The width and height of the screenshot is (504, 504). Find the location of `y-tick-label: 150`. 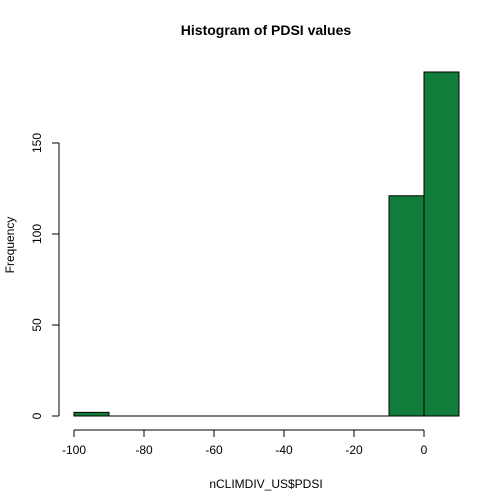

y-tick-label: 150 is located at coordinates (37, 143).